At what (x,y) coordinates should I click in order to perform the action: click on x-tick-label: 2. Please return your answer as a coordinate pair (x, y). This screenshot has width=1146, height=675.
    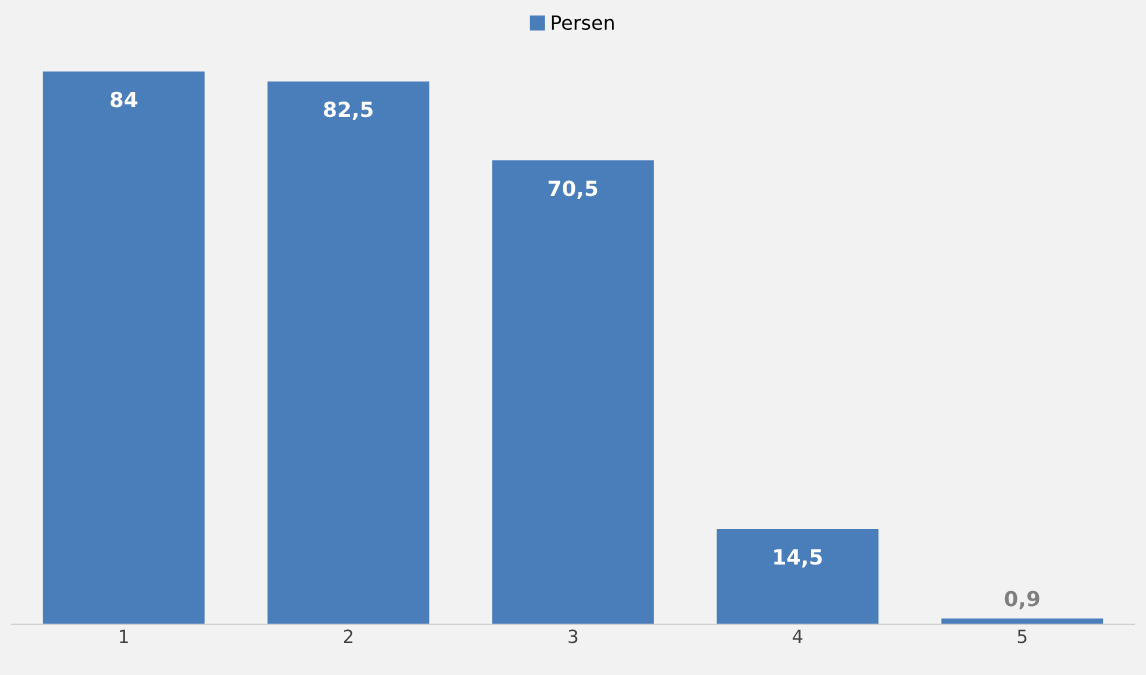
    Looking at the image, I should click on (348, 636).